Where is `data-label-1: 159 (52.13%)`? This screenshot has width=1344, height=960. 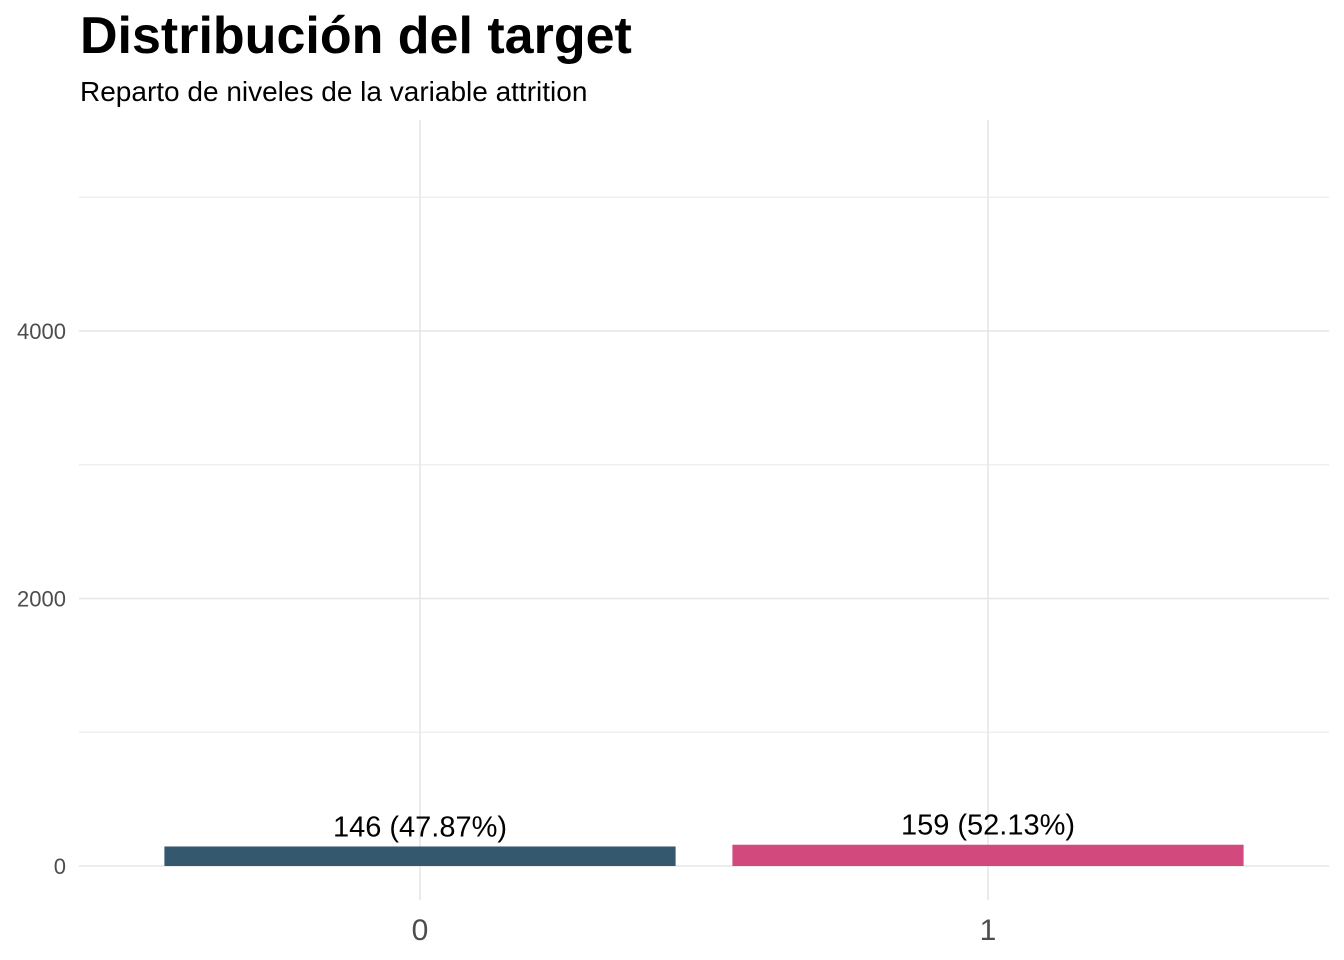 data-label-1: 159 (52.13%) is located at coordinates (988, 826).